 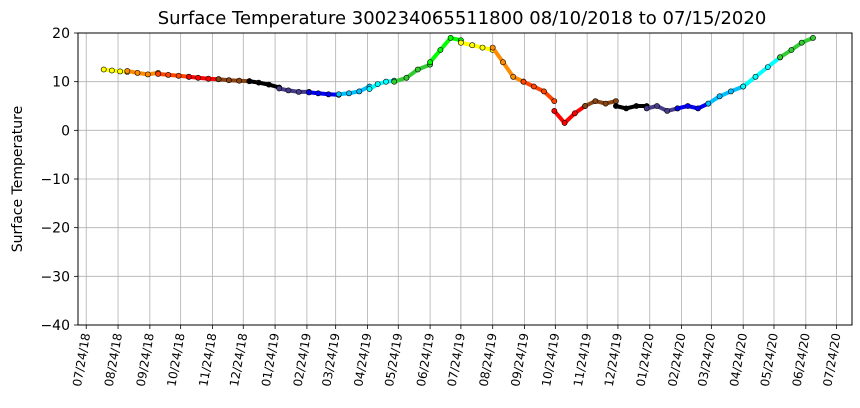 What do you see at coordinates (738, 360) in the screenshot?
I see `x-tick-label: 04/24/20` at bounding box center [738, 360].